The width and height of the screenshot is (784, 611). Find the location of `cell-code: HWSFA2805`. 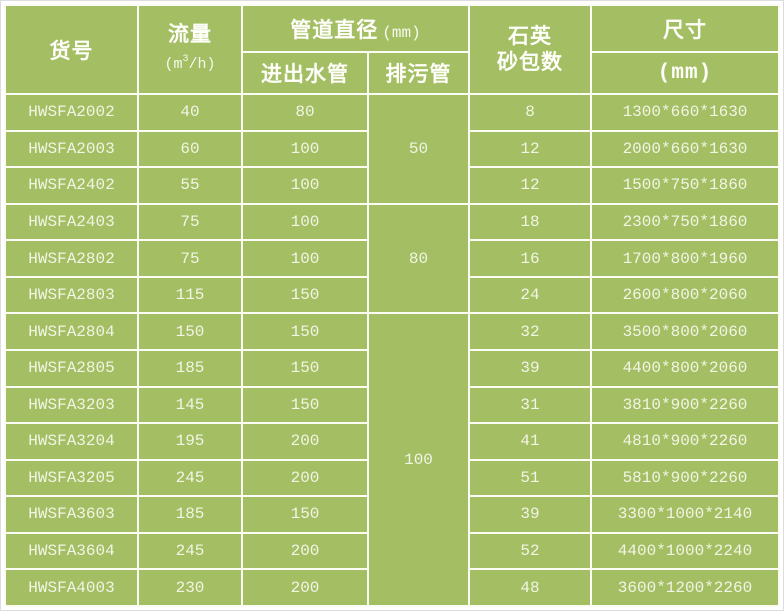

cell-code: HWSFA2805 is located at coordinates (71, 368).